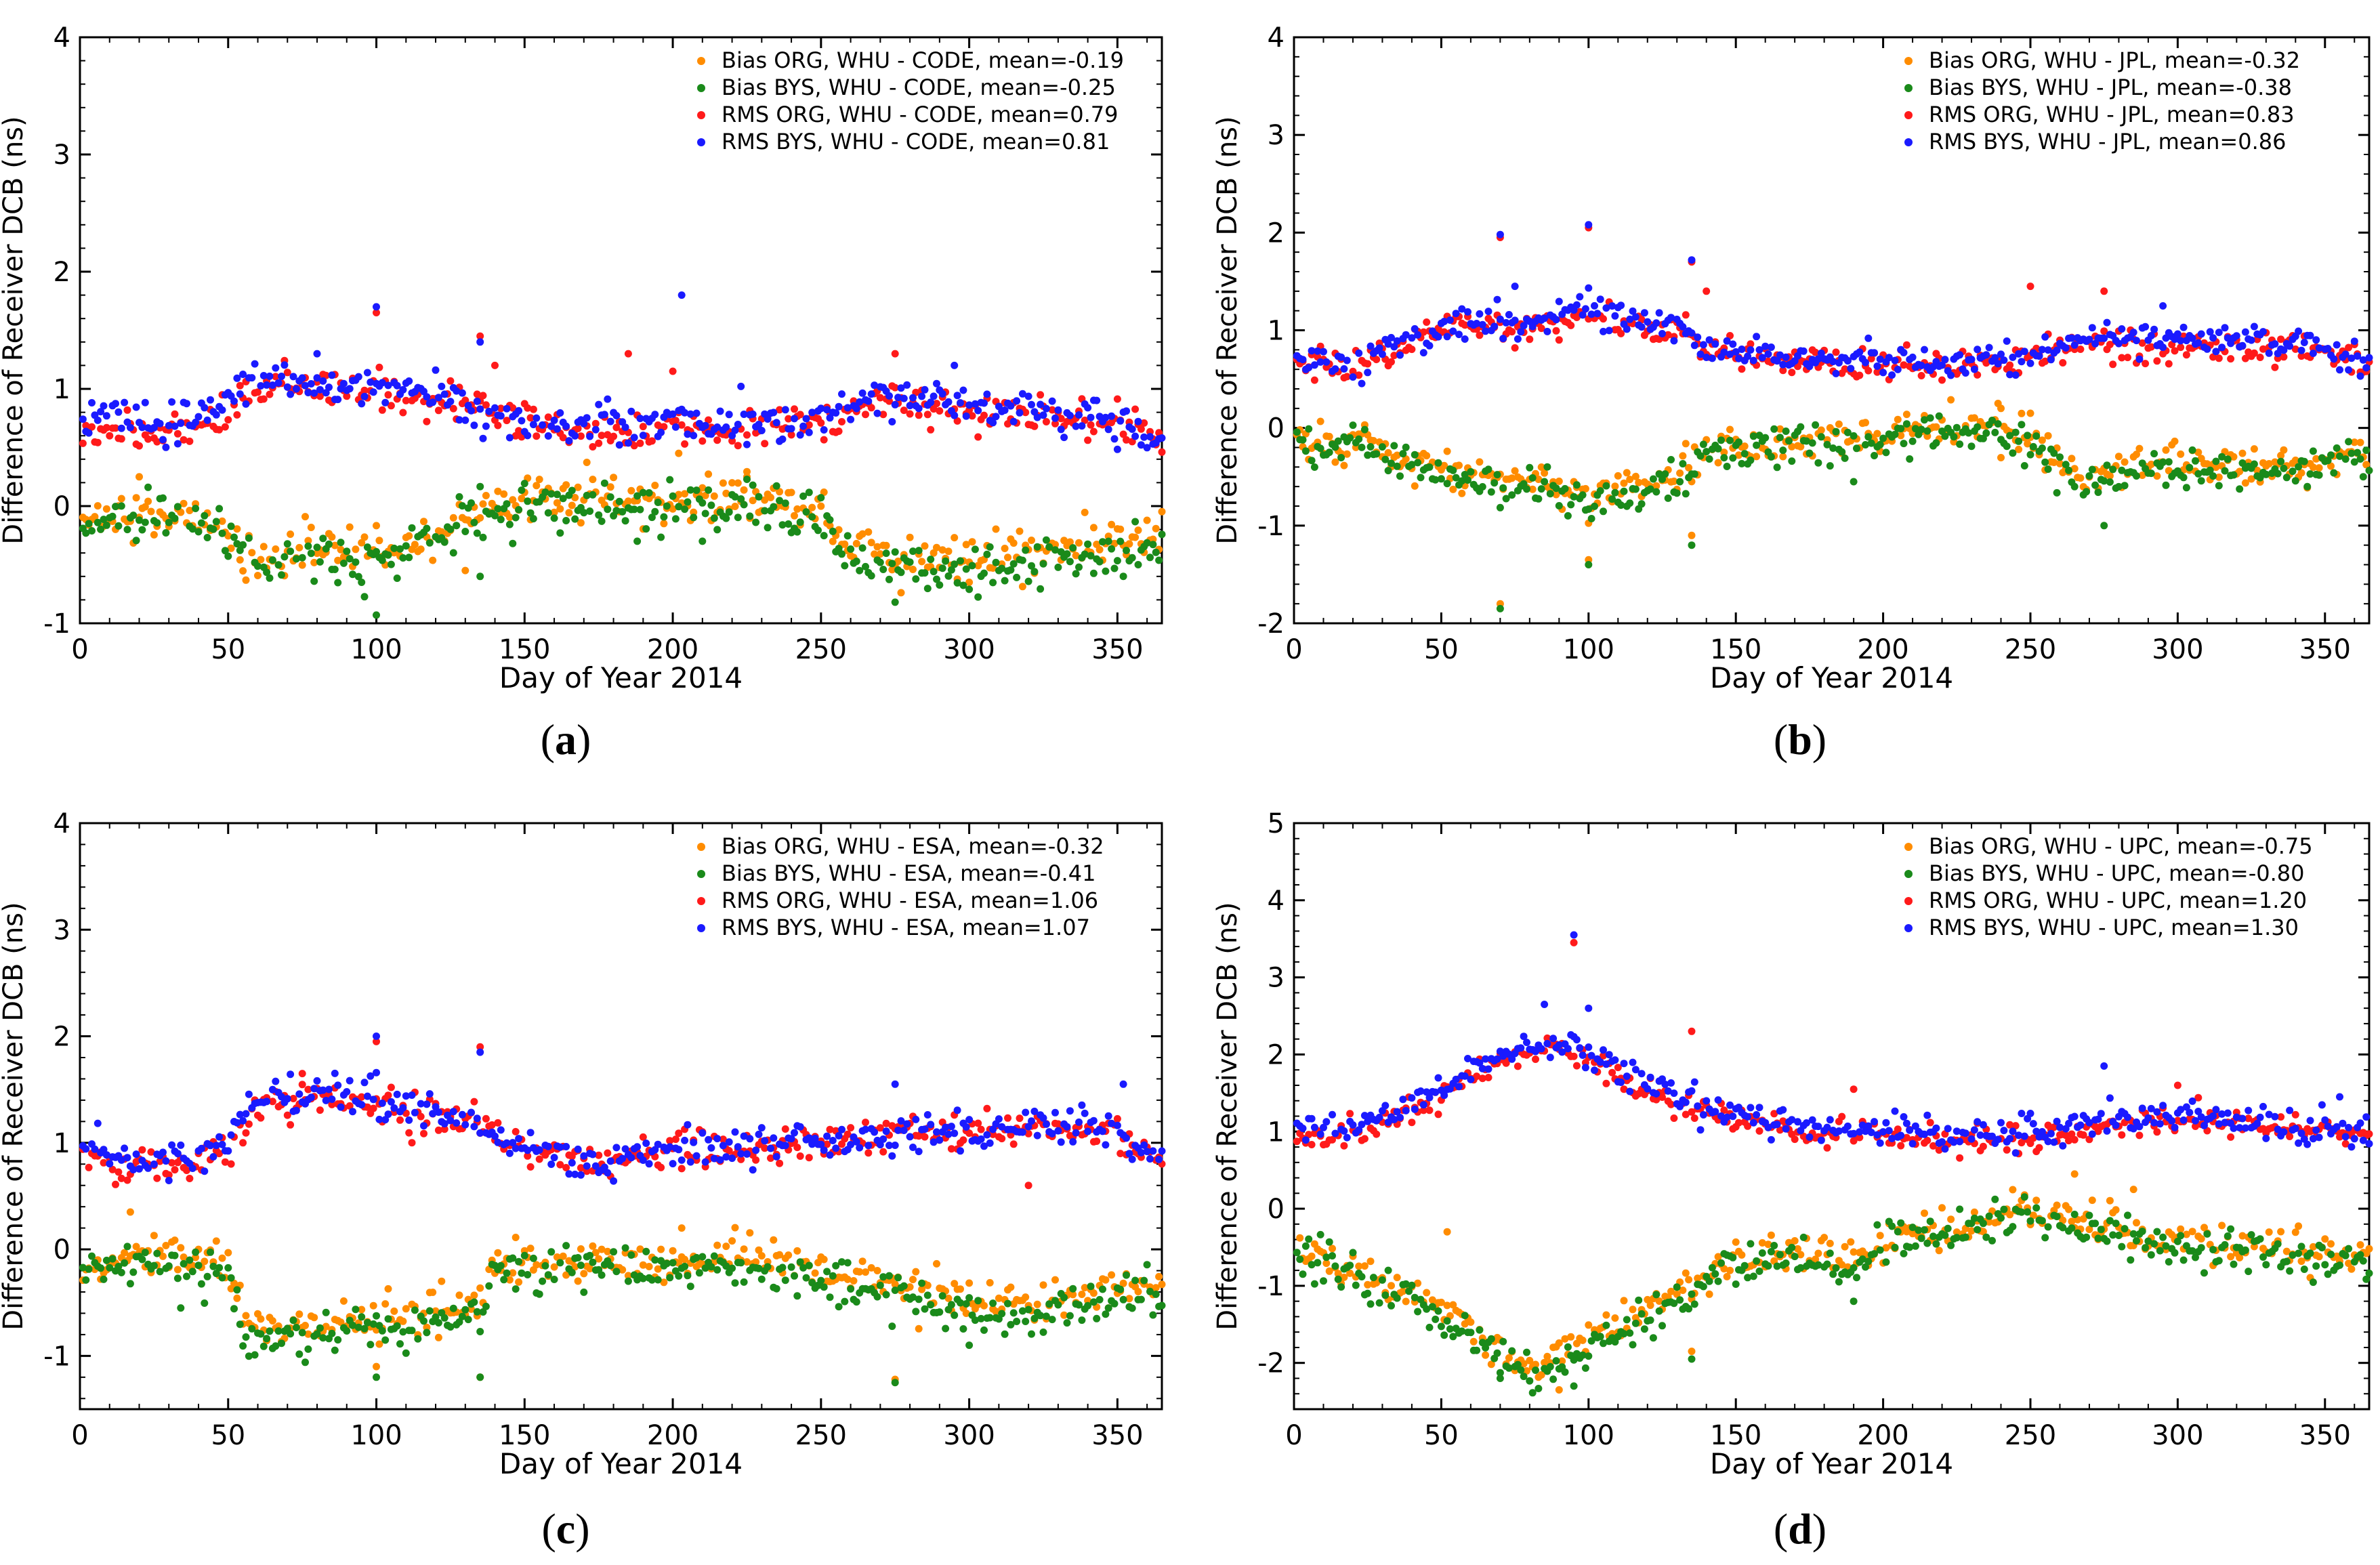 The image size is (2380, 1565). Describe the element at coordinates (673, 649) in the screenshot. I see `x-tick-label: 200` at that location.